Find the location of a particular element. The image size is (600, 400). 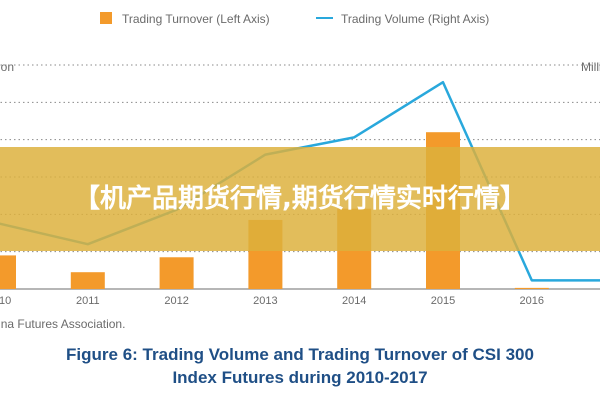

x-tick-2014: 2014 is located at coordinates (354, 301).